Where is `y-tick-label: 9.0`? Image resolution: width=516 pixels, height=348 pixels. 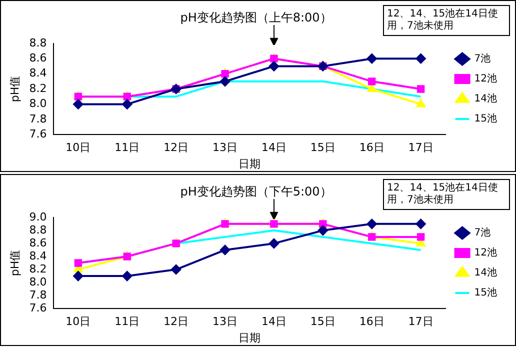
y-tick-label: 9.0 is located at coordinates (38, 217).